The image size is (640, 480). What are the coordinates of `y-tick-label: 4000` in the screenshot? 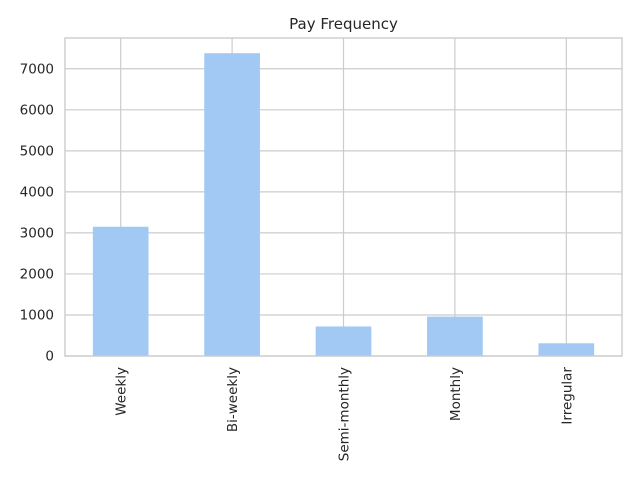 It's located at (37, 192).